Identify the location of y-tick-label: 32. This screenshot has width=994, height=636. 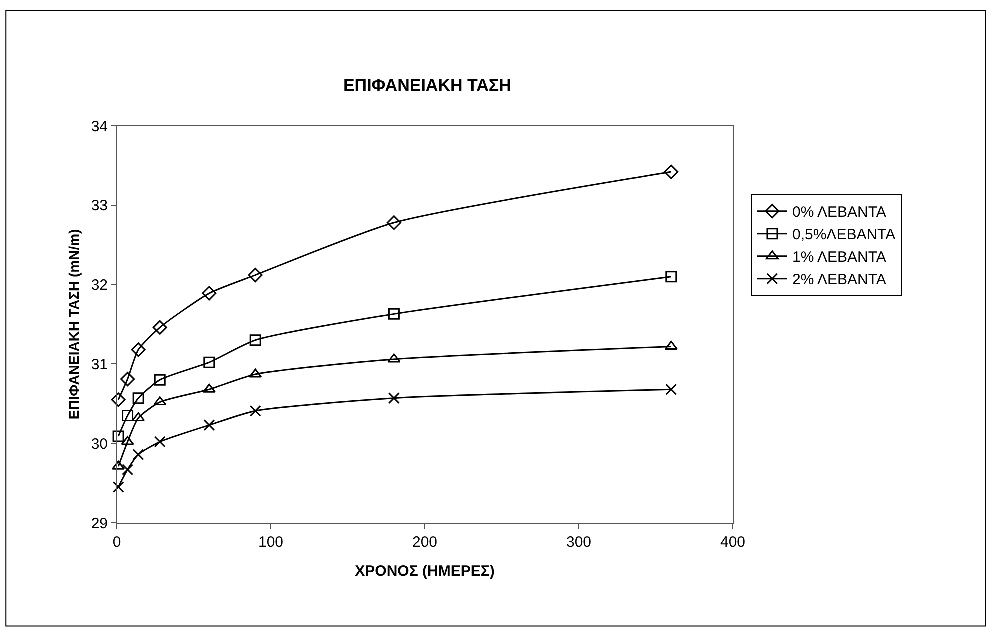
(99, 285).